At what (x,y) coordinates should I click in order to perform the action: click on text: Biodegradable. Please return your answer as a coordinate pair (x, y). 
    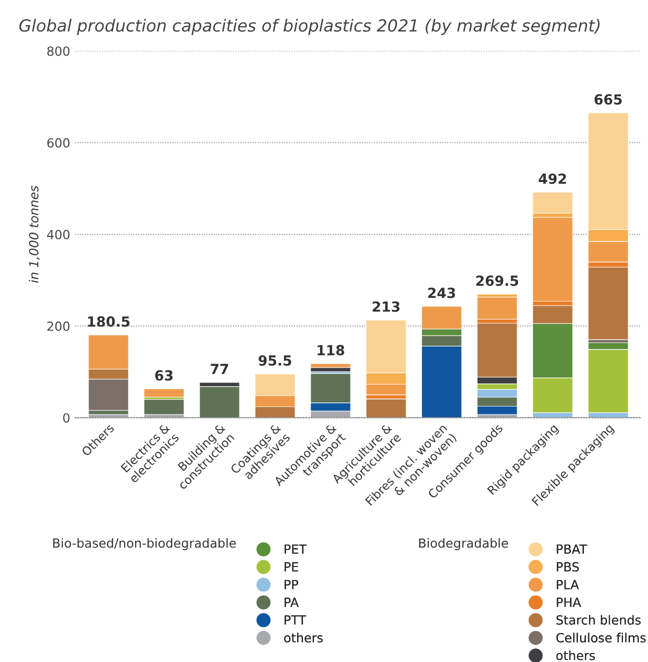
    Looking at the image, I should click on (463, 544).